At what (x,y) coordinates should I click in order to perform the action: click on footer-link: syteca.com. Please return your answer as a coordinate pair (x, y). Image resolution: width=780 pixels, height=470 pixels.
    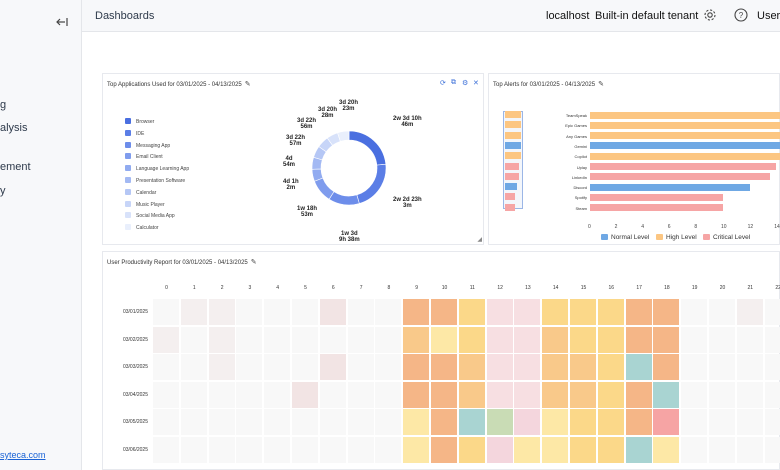
    Looking at the image, I should click on (23, 455).